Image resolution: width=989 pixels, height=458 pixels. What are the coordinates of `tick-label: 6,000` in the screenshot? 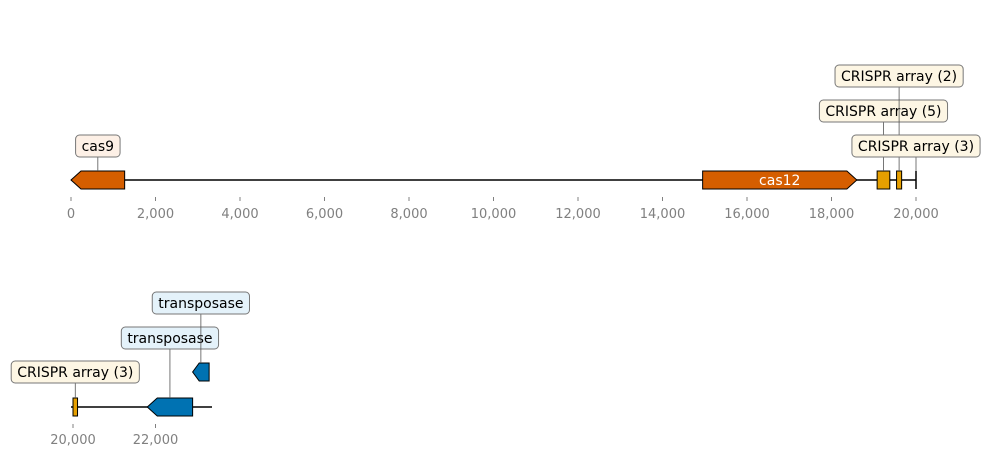 It's located at (324, 214).